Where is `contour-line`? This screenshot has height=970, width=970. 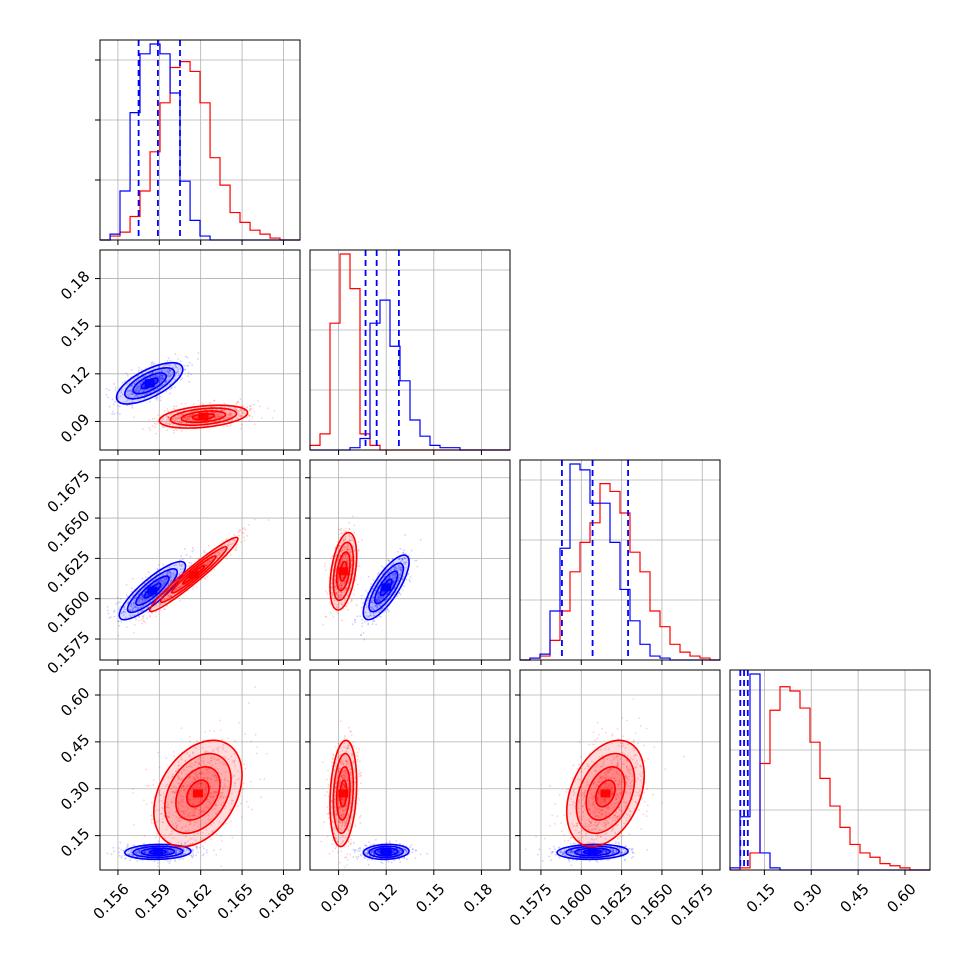 contour-line is located at coordinates (152, 590).